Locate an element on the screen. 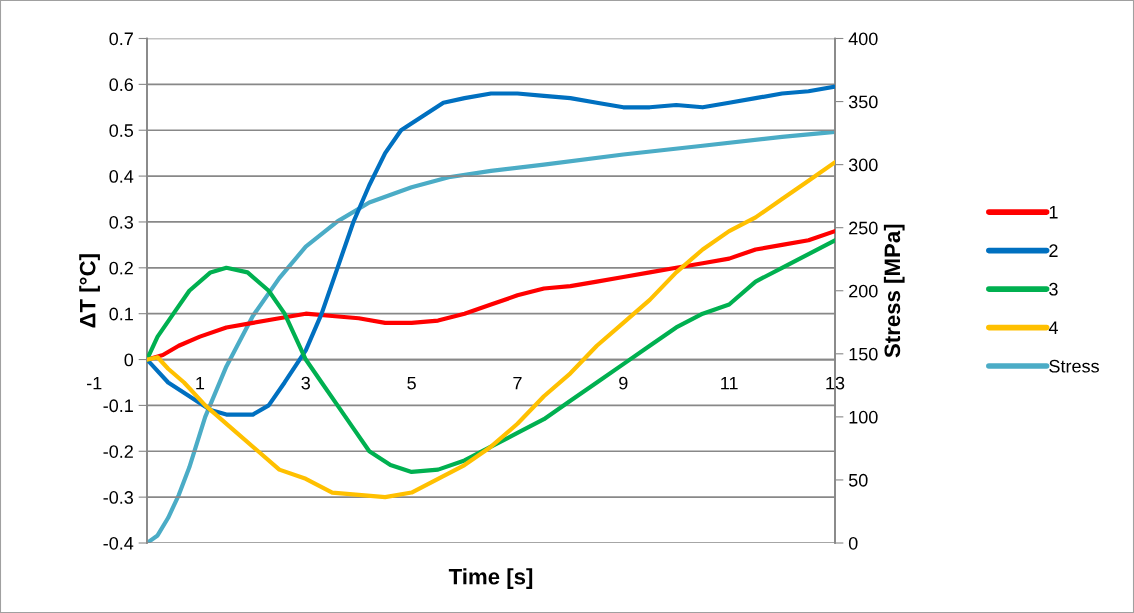  legend-label: Stress is located at coordinates (1074, 366).